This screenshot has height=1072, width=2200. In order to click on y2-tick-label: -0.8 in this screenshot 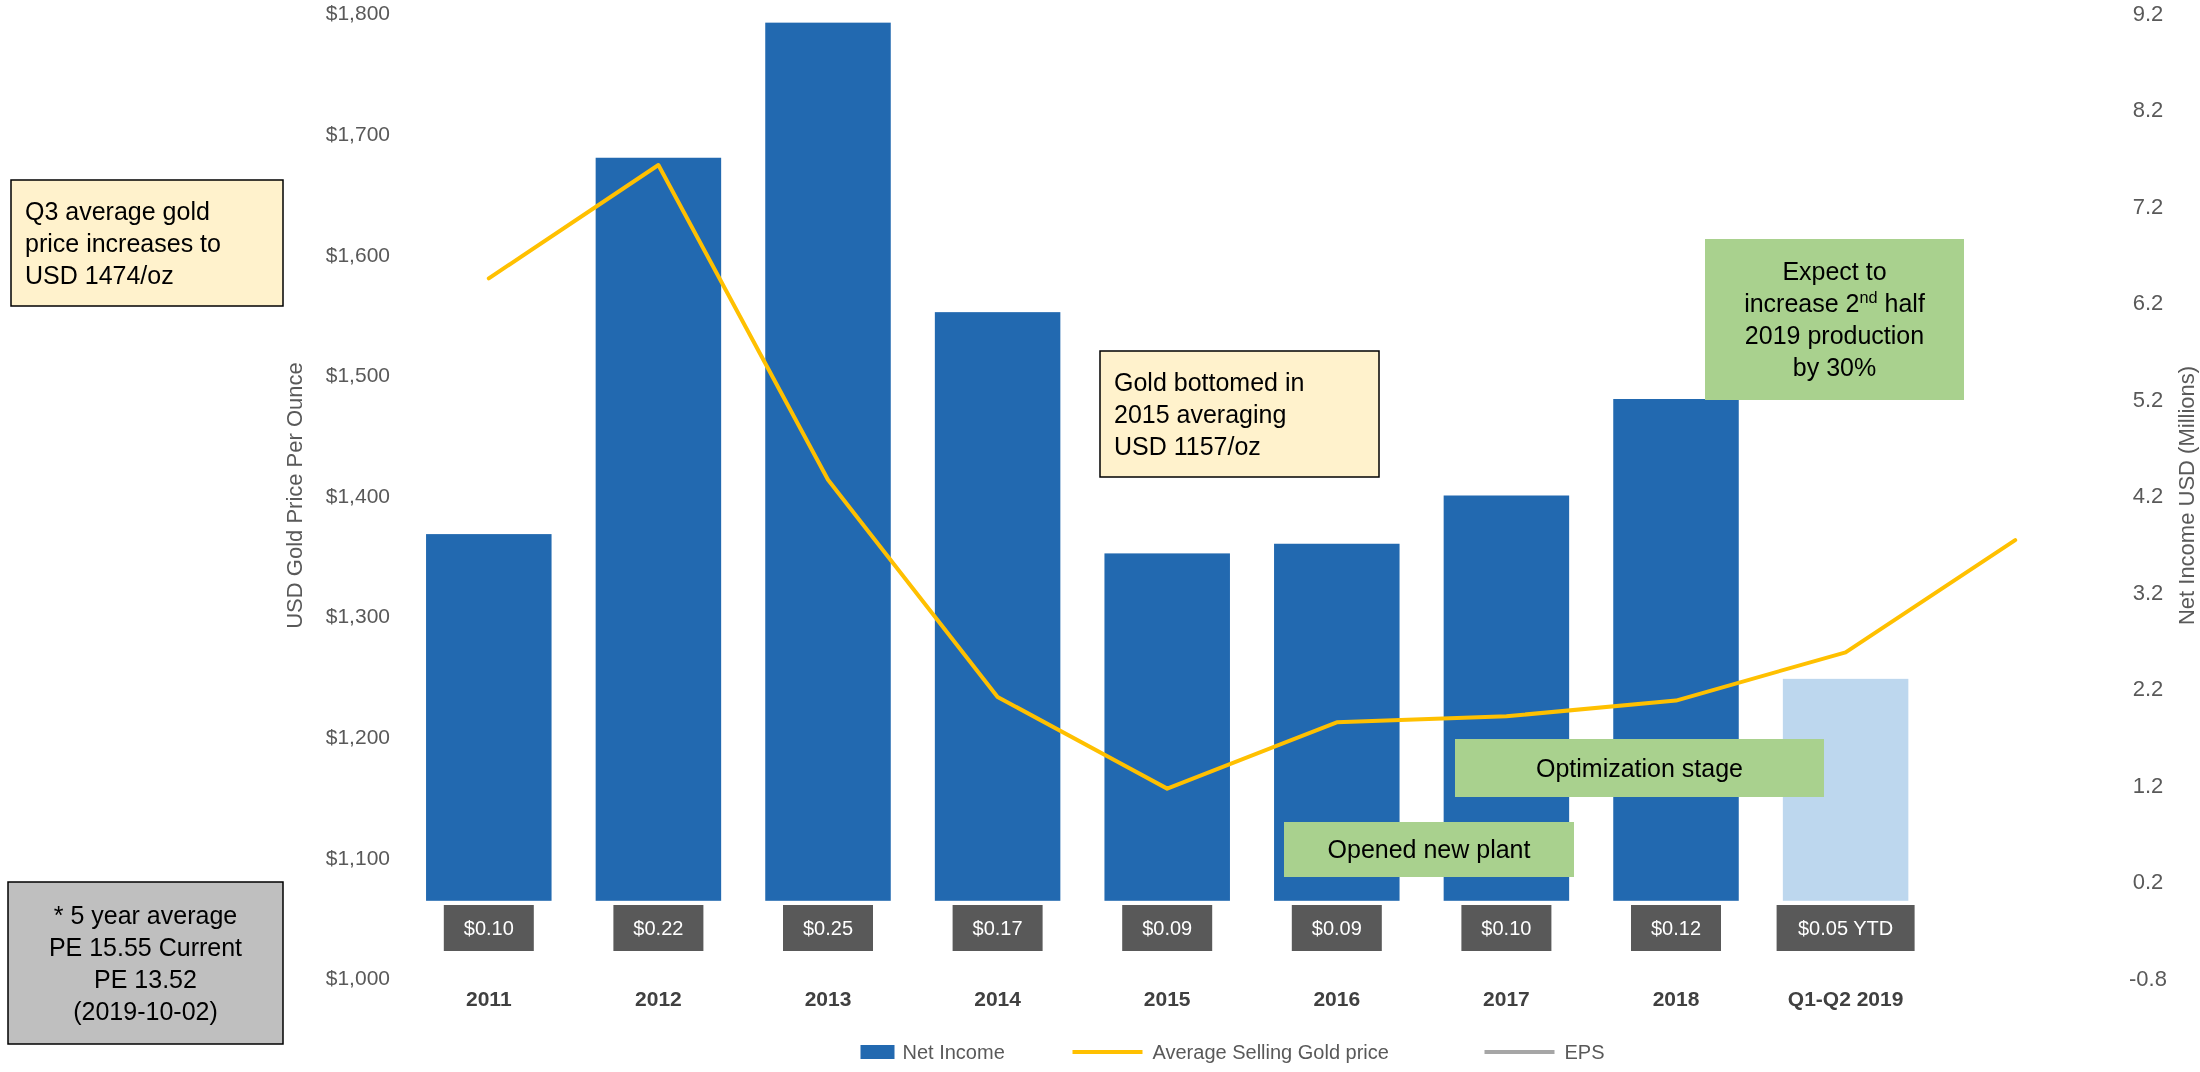, I will do `click(2148, 978)`.